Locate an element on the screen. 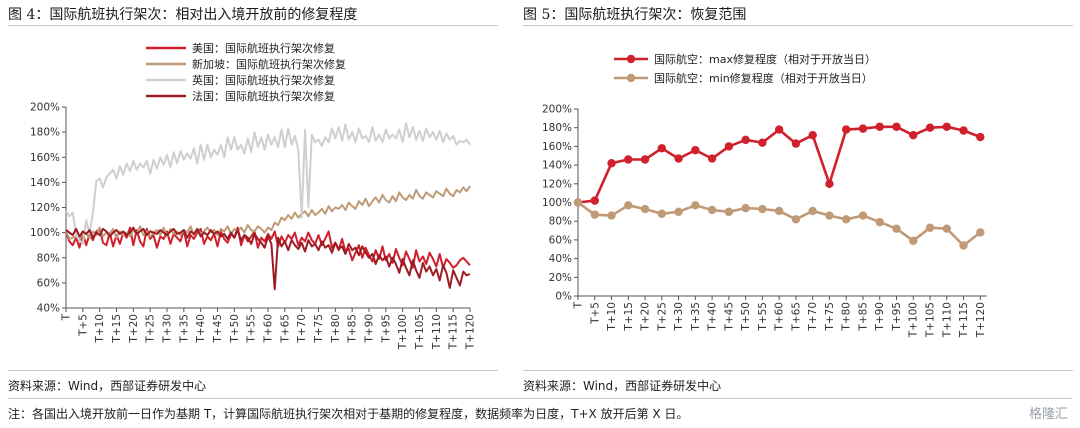 Image resolution: width=1080 pixels, height=428 pixels. x-tick-label: T+5 is located at coordinates (595, 313).